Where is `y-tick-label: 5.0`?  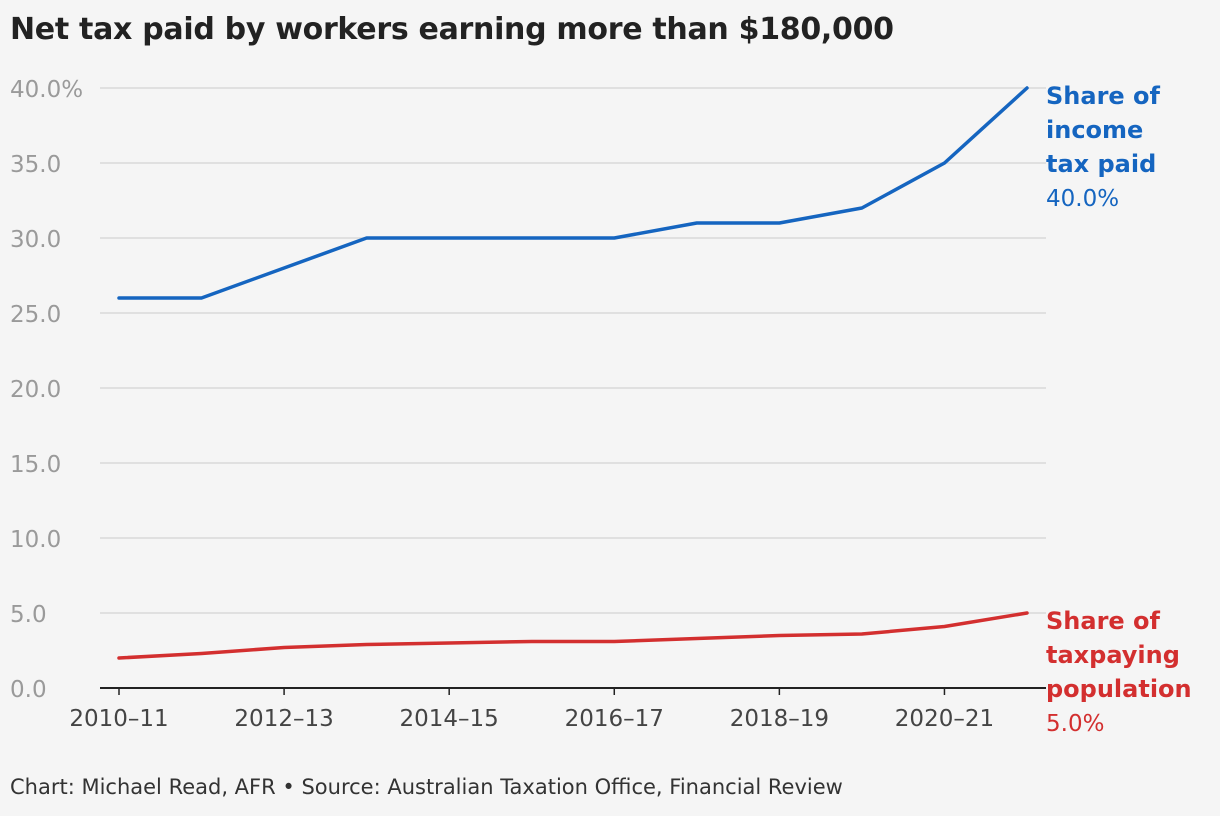 y-tick-label: 5.0 is located at coordinates (28, 615).